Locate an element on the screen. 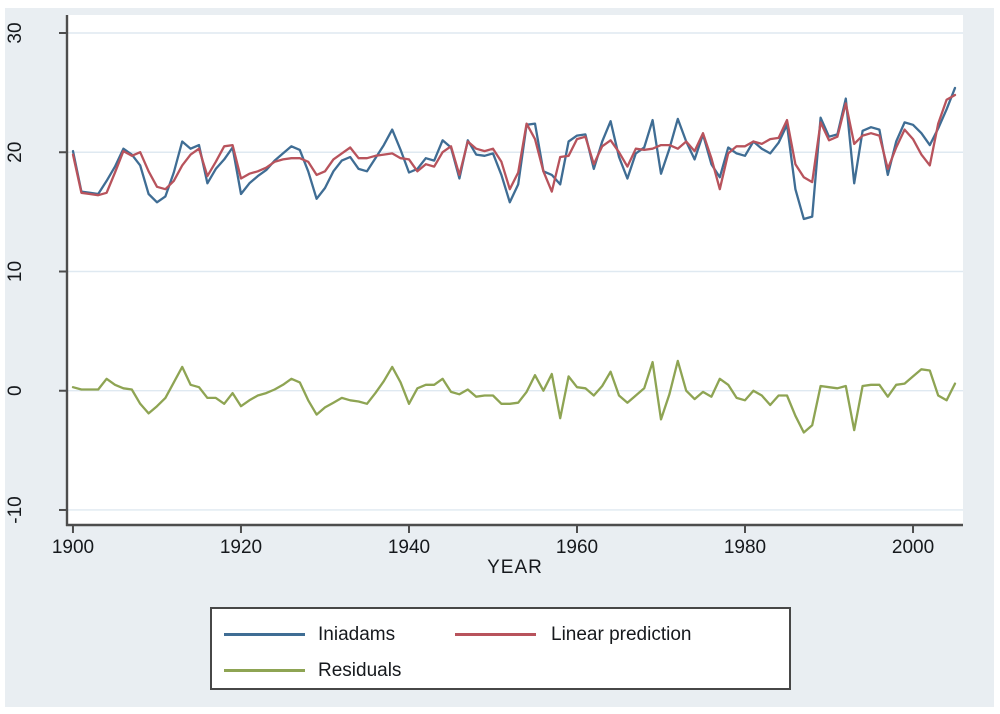 The height and width of the screenshot is (714, 1000). legend-swatch-linear-prediction is located at coordinates (495, 634).